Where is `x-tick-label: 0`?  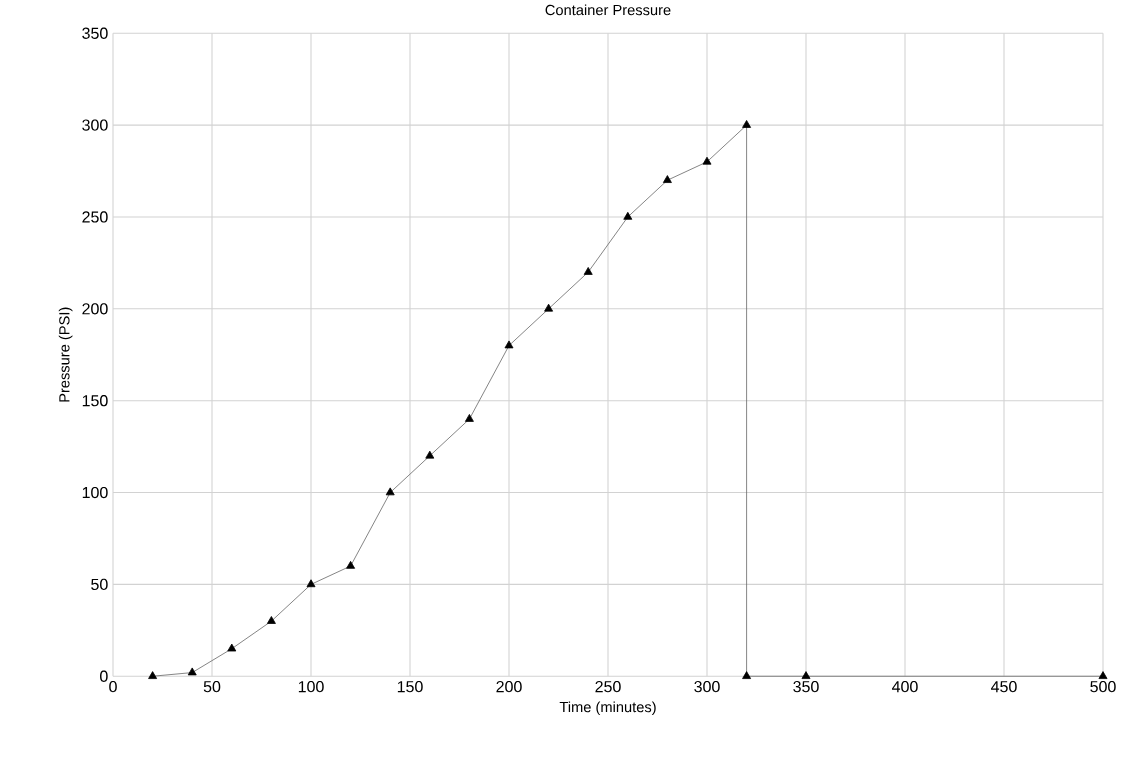 x-tick-label: 0 is located at coordinates (113, 686).